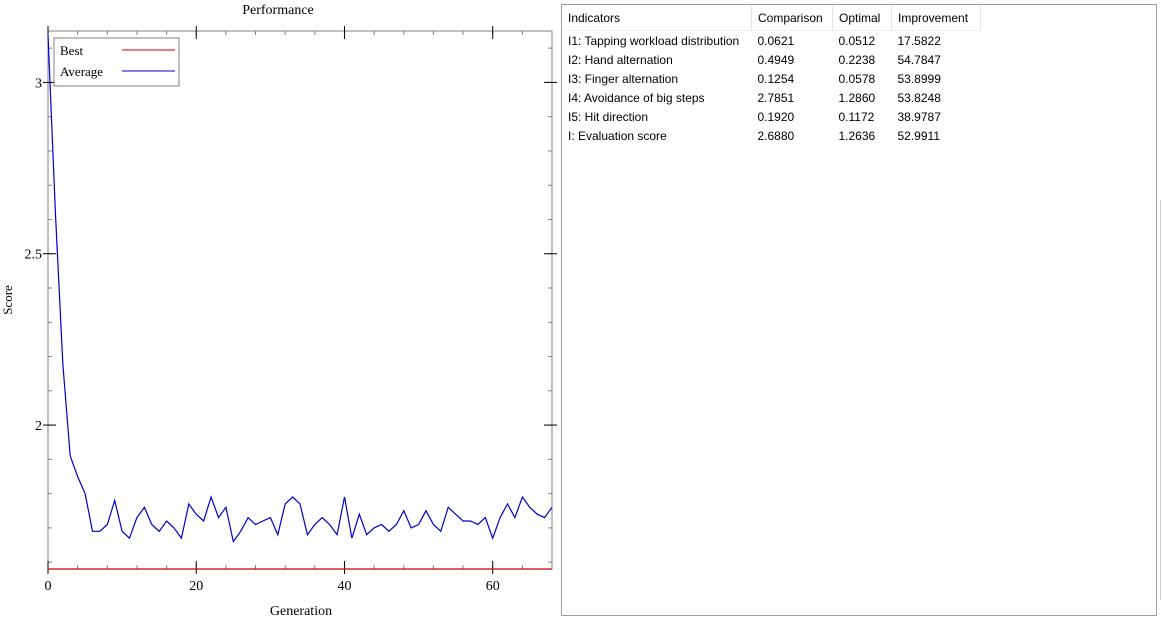  Describe the element at coordinates (301, 611) in the screenshot. I see `x-axis-label: Generation` at that location.